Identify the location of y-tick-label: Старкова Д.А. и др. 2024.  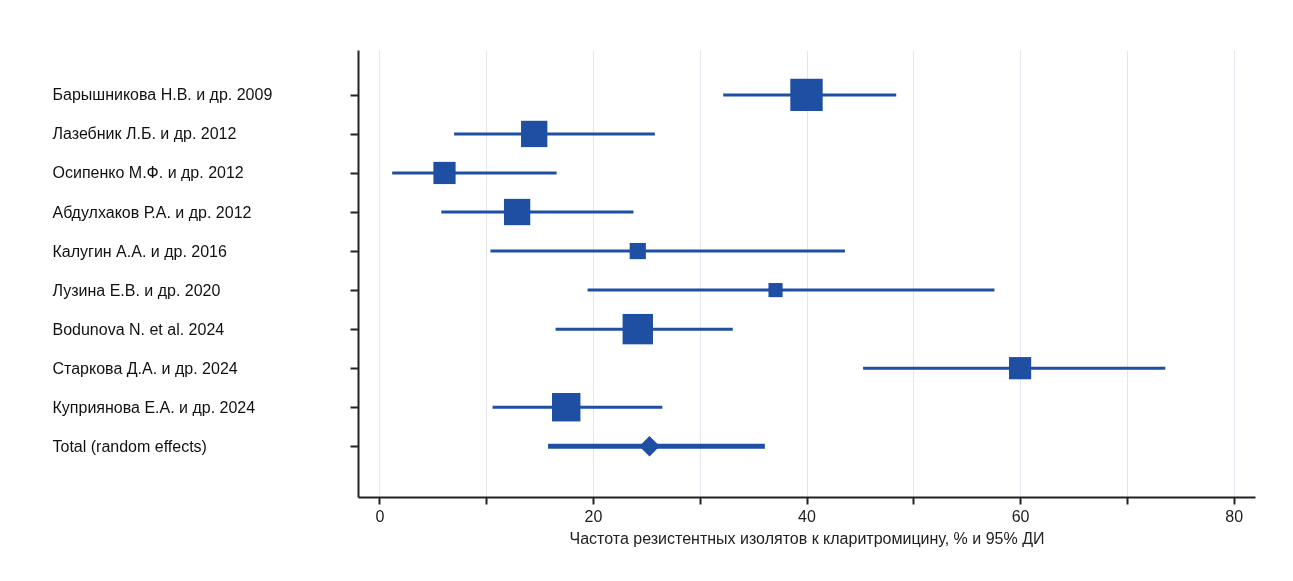
(145, 368).